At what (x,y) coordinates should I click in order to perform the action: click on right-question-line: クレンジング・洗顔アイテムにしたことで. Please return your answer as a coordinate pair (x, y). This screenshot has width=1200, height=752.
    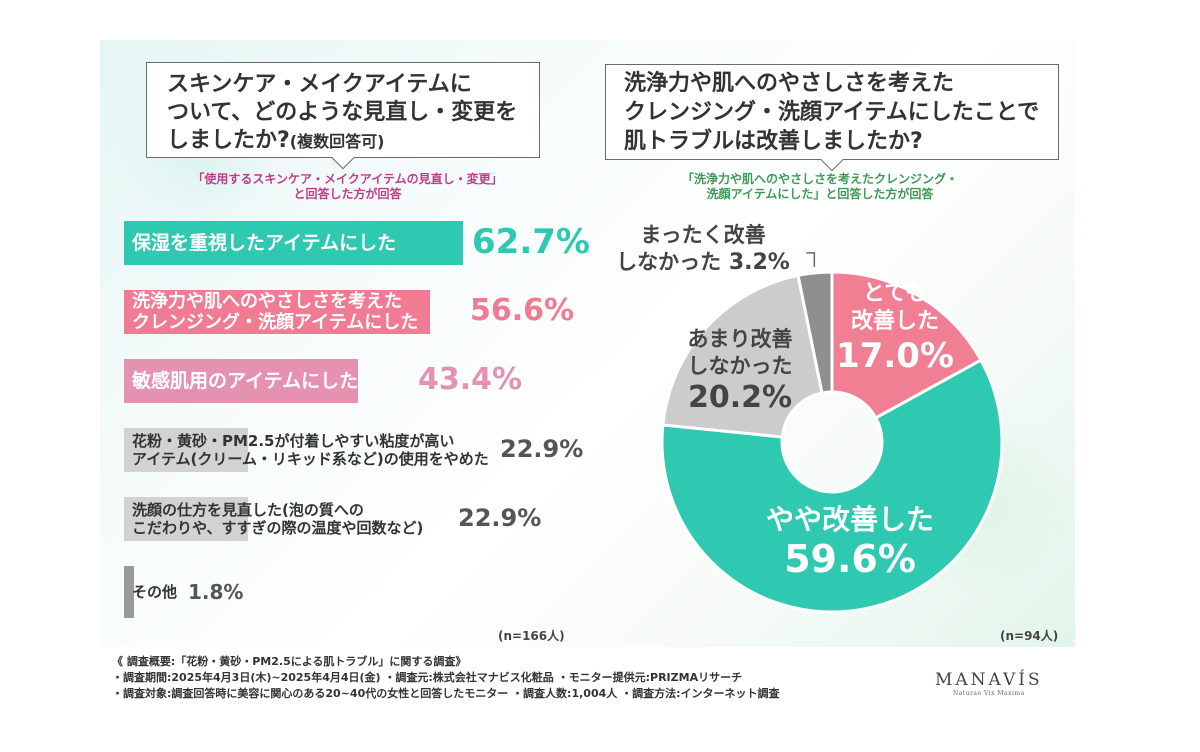
    Looking at the image, I should click on (832, 112).